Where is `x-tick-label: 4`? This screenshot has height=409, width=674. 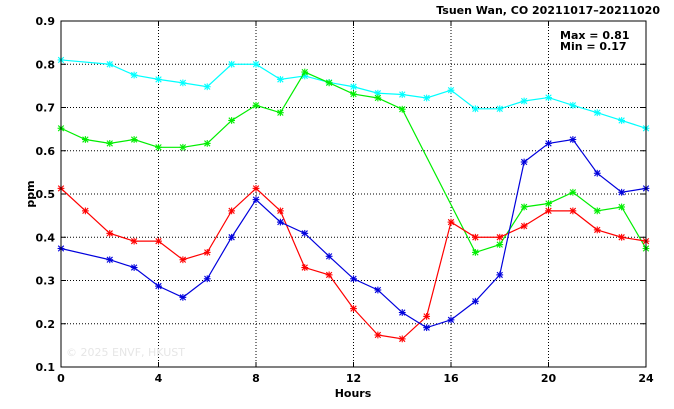
x-tick-label: 4 is located at coordinates (159, 378).